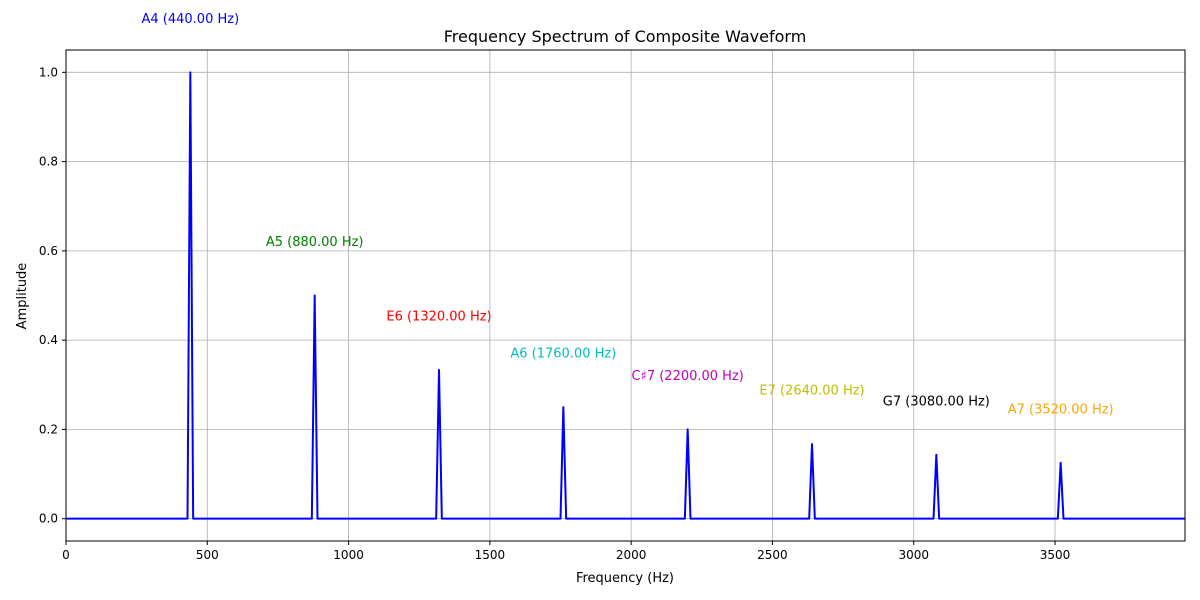 The image size is (1200, 600). Describe the element at coordinates (625, 578) in the screenshot. I see `x-axis-label: Frequency (Hz)` at that location.